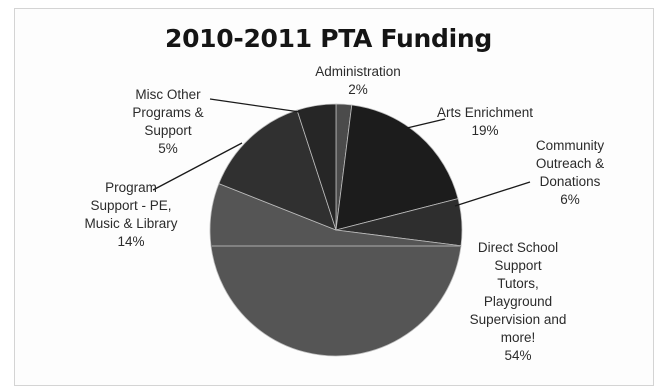 This screenshot has height=390, width=657. I want to click on slice-label-administration: Administration 2%, so click(358, 80).